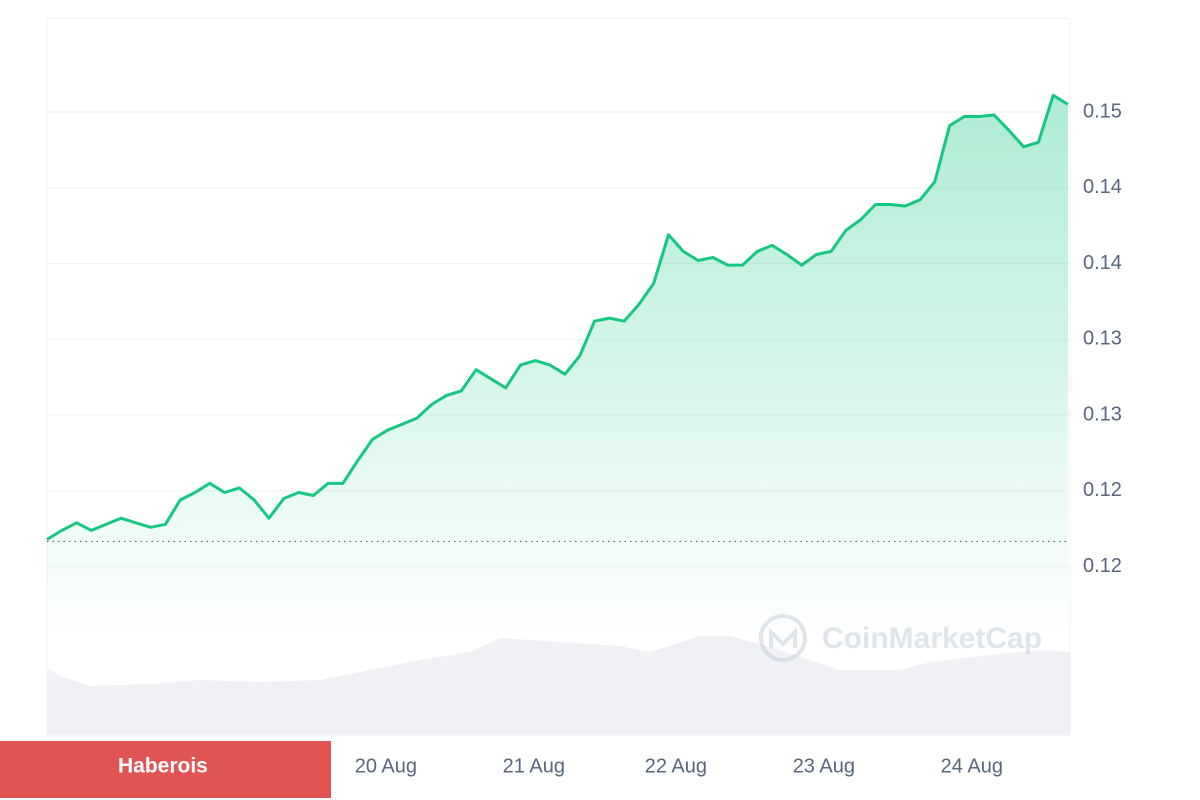 This screenshot has height=800, width=1200. What do you see at coordinates (163, 766) in the screenshot?
I see `overlay-label: Haberois` at bounding box center [163, 766].